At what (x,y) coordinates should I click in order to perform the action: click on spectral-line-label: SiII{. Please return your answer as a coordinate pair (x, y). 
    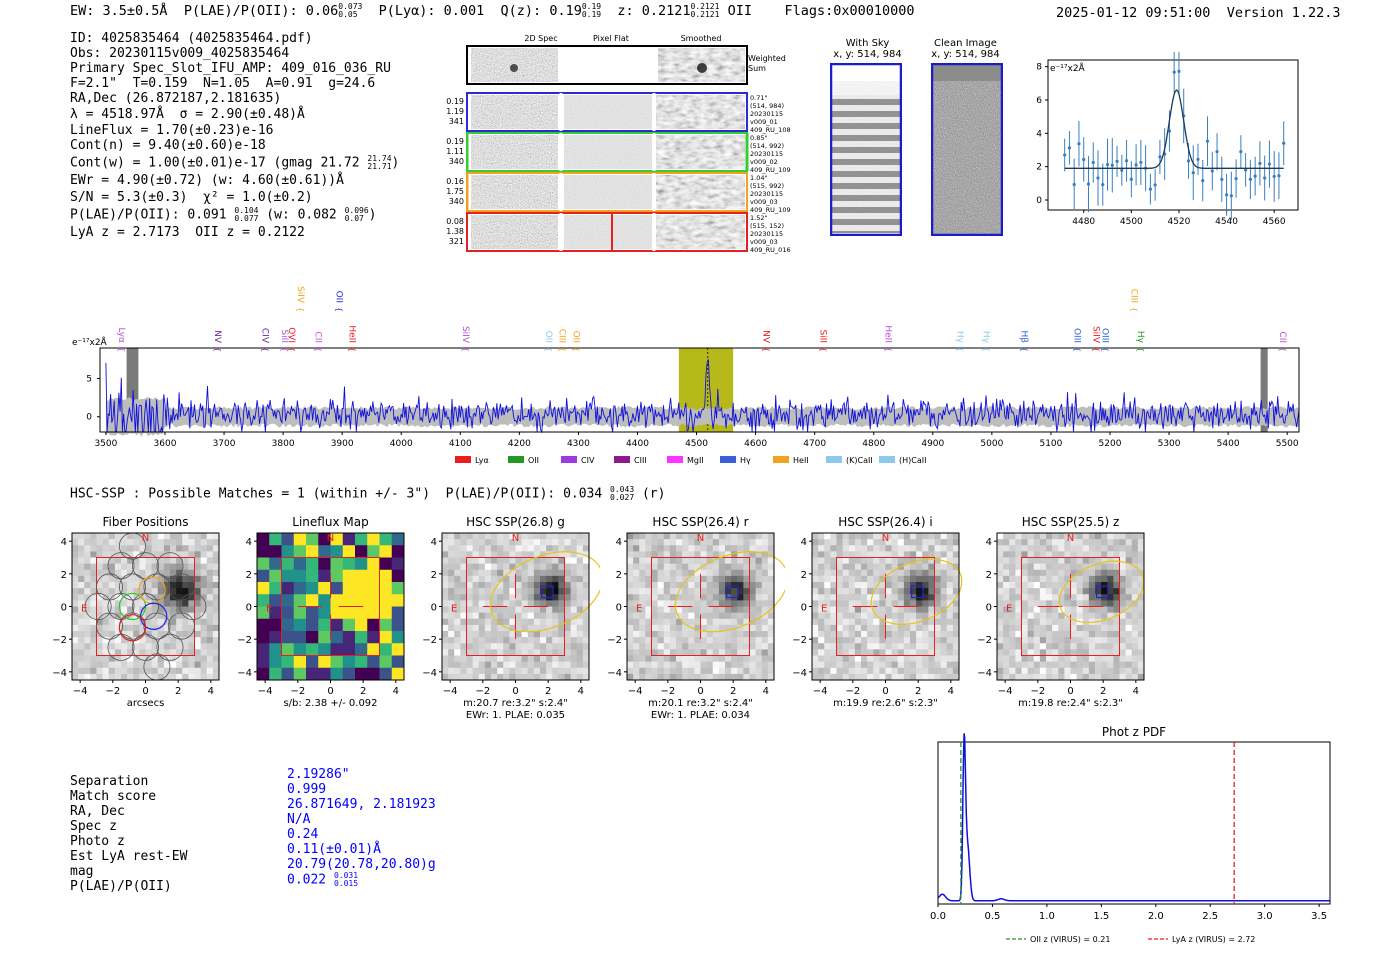
    Looking at the image, I should click on (284, 340).